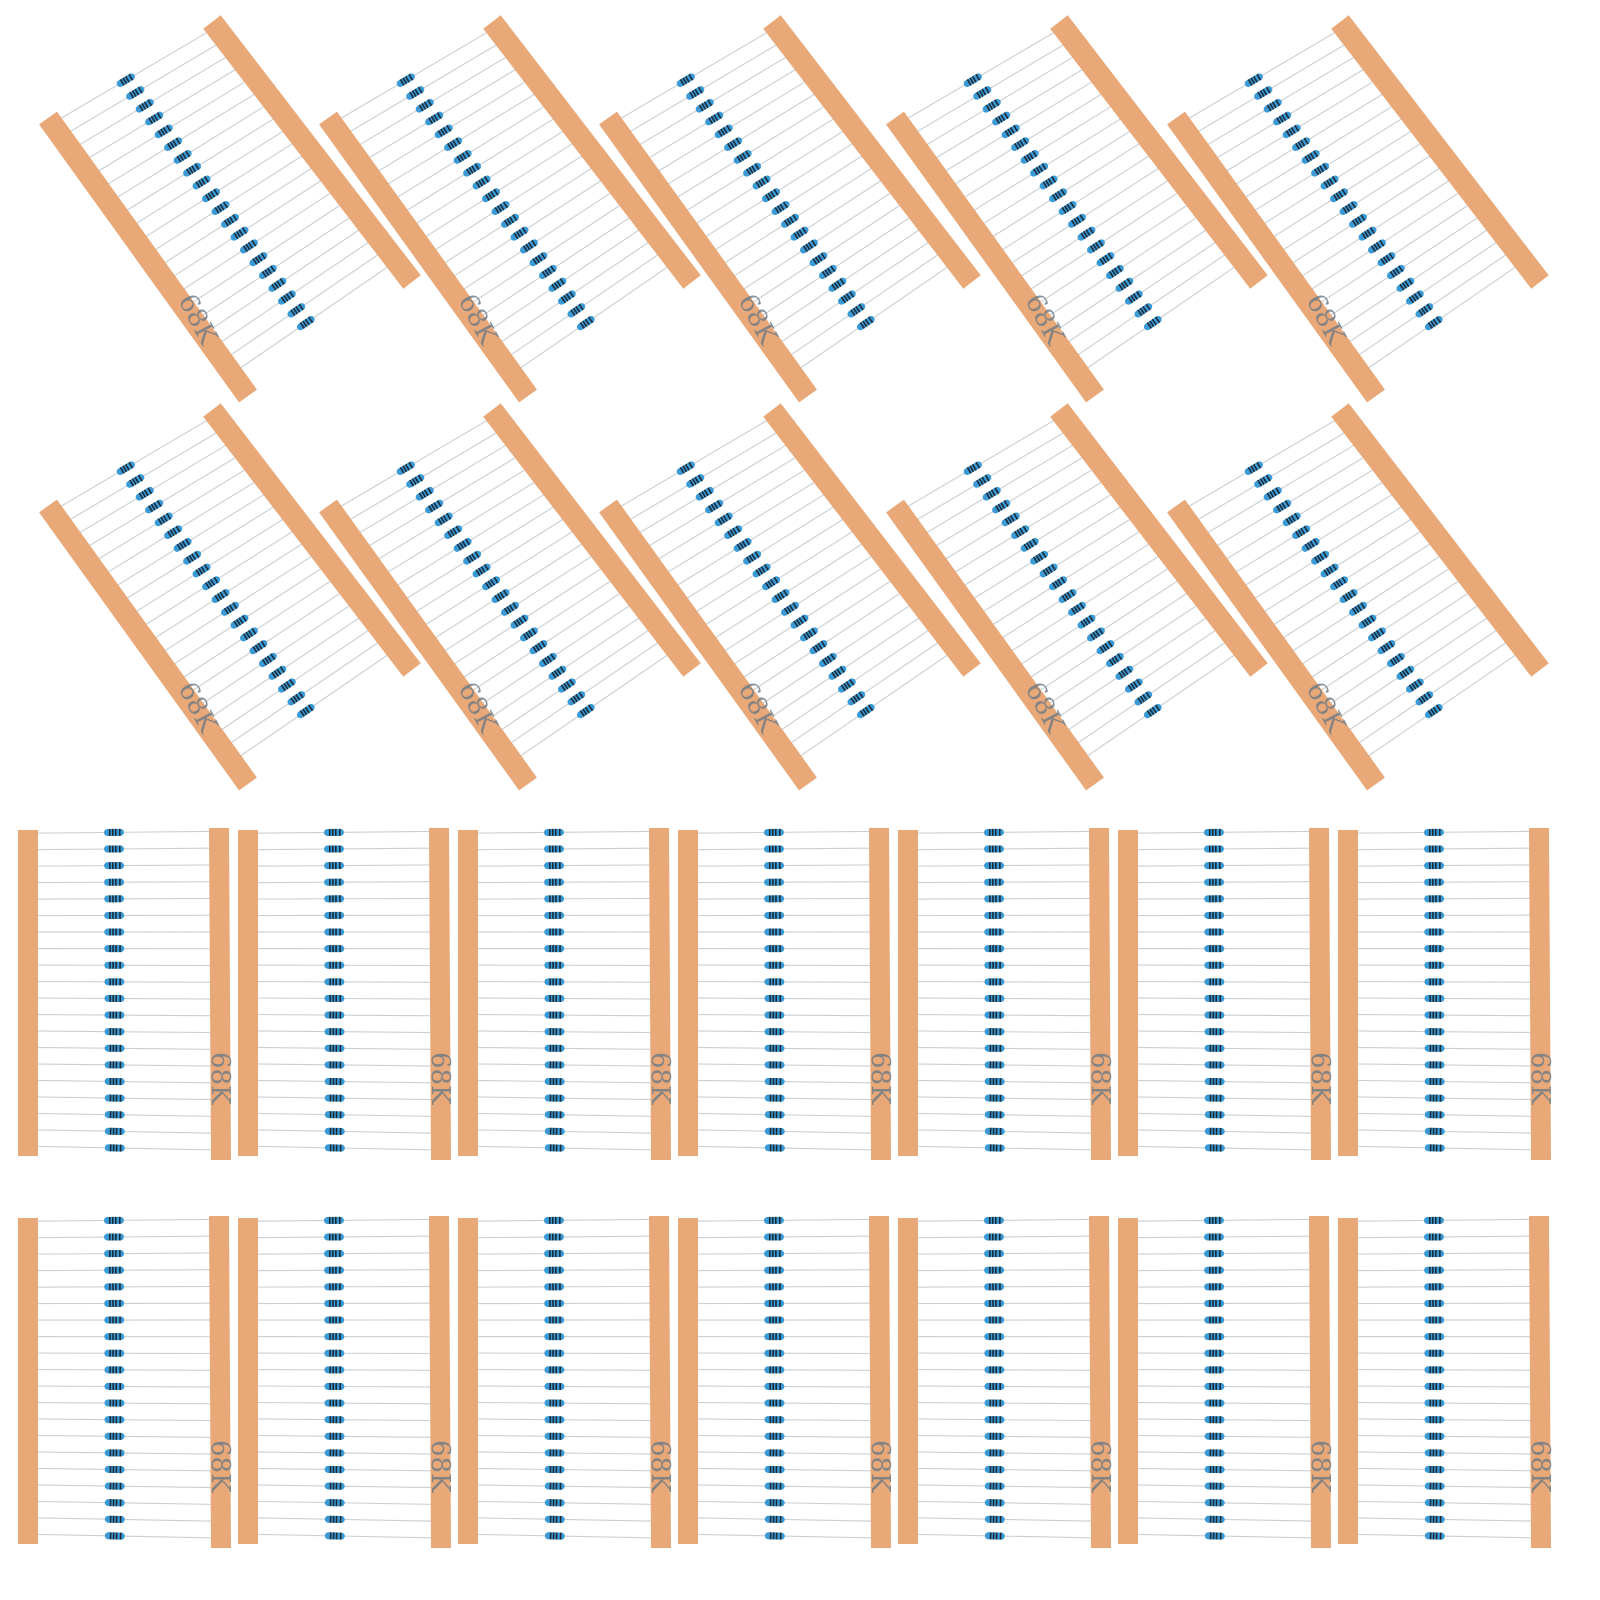 The height and width of the screenshot is (1600, 1600). Describe the element at coordinates (660, 1466) in the screenshot. I see `tape-value-label: 68K` at that location.